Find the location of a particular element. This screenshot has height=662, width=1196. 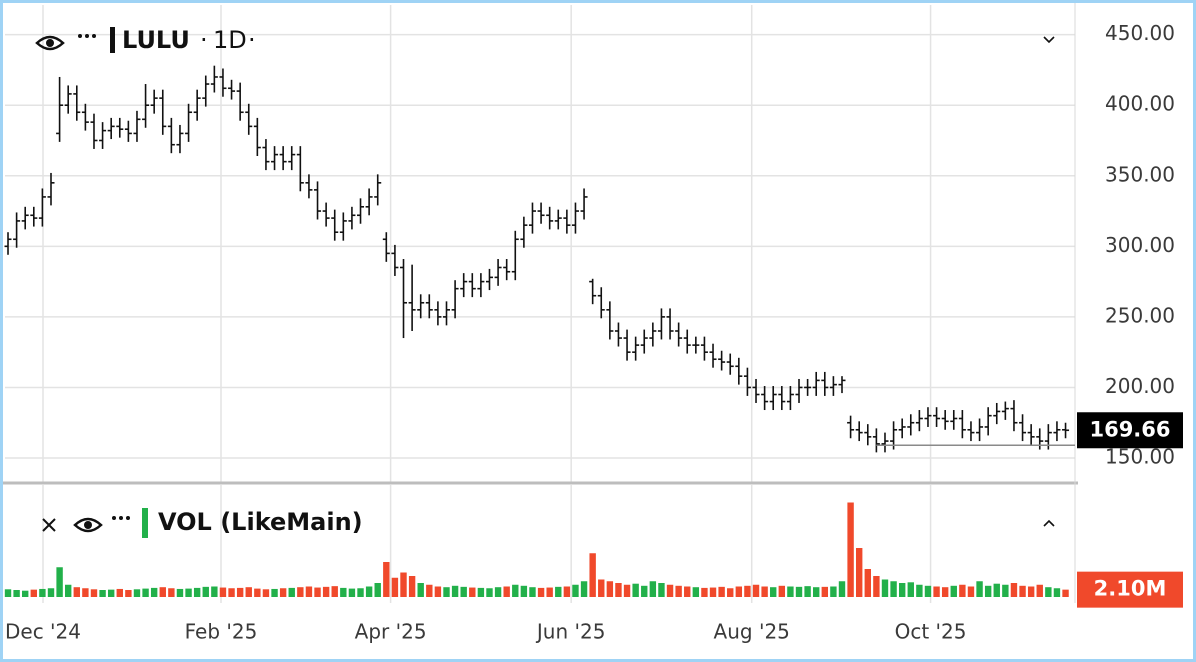

expand-icon is located at coordinates (1049, 523).